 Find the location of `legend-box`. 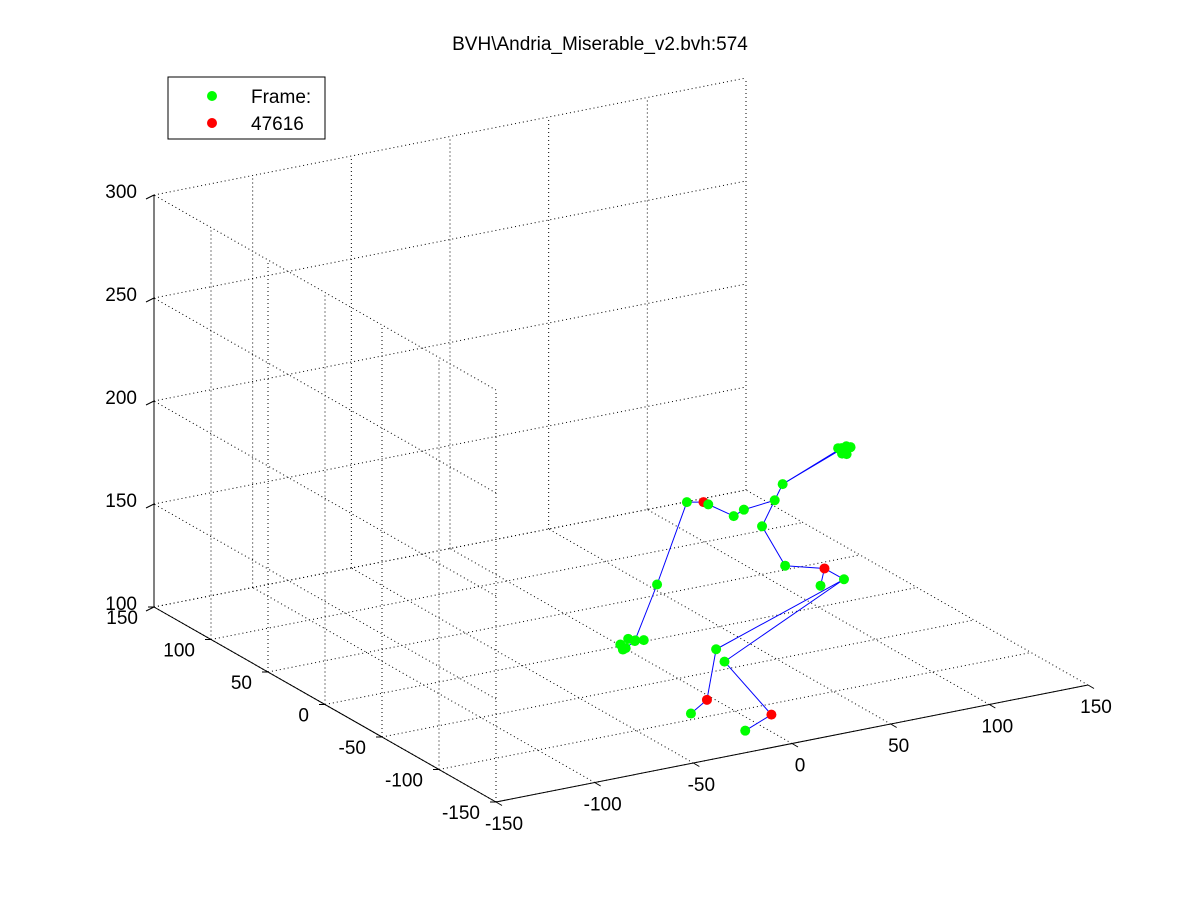

legend-box is located at coordinates (246, 108).